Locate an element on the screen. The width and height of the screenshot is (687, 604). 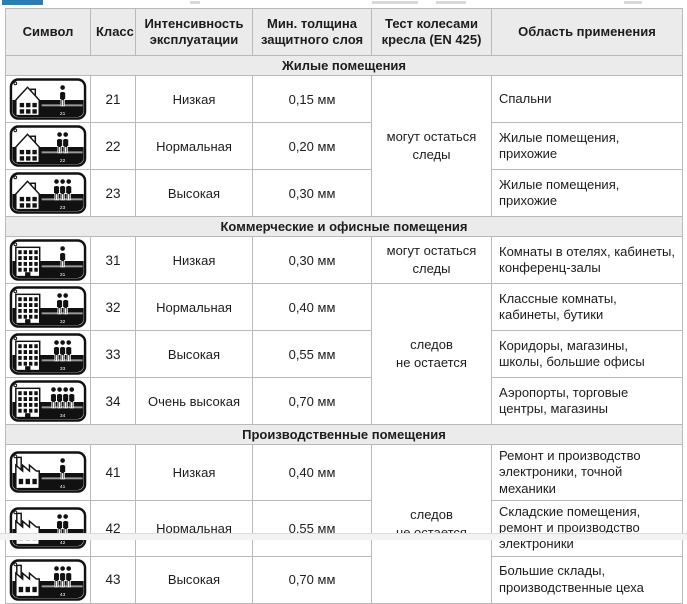
floor-class-33-pictogram-icon: 33 is located at coordinates (48, 354).